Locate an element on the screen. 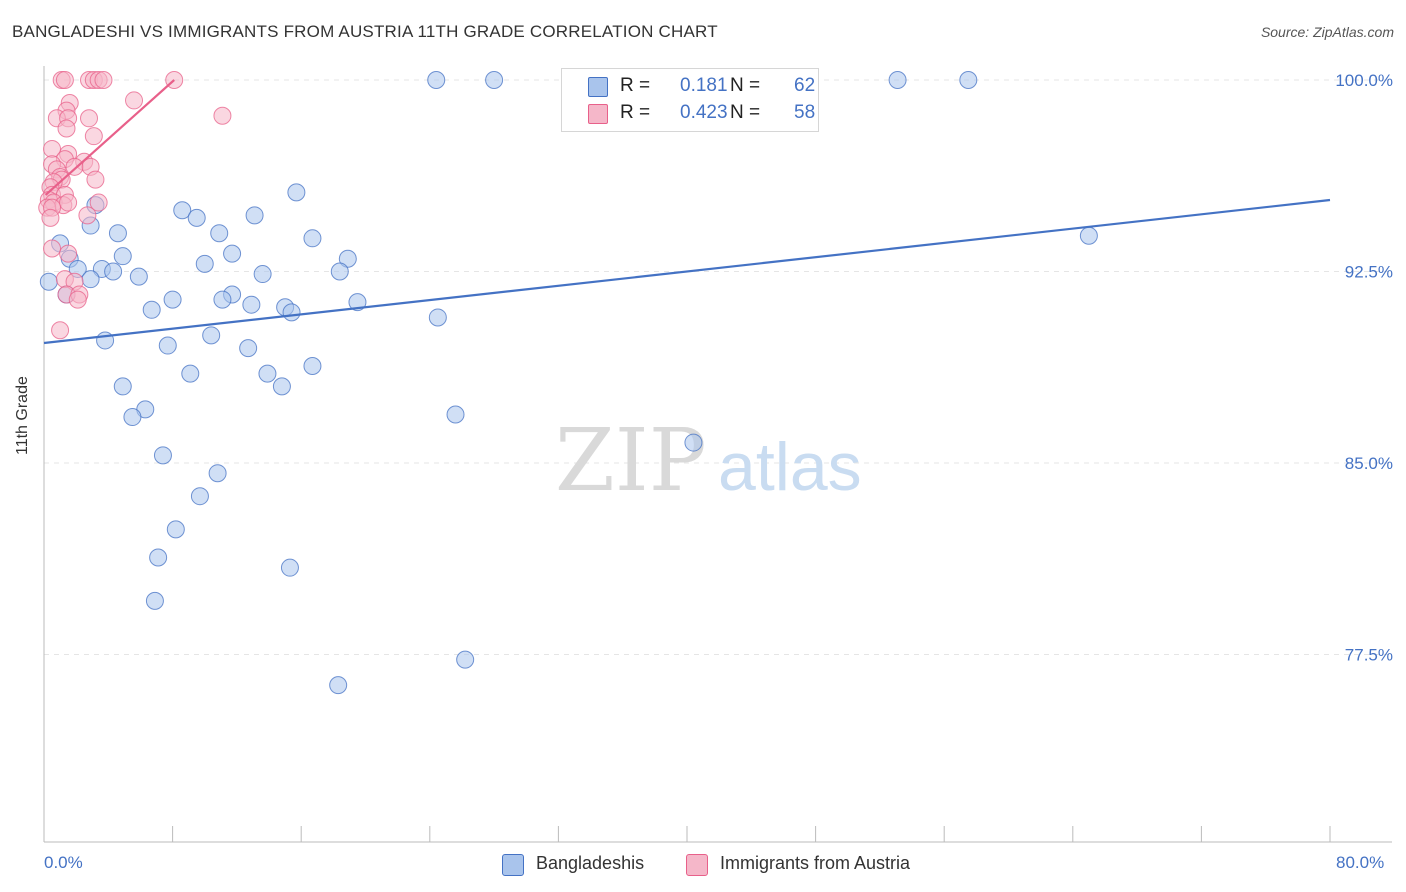  watermark-atlas: atlas is located at coordinates (790, 467).